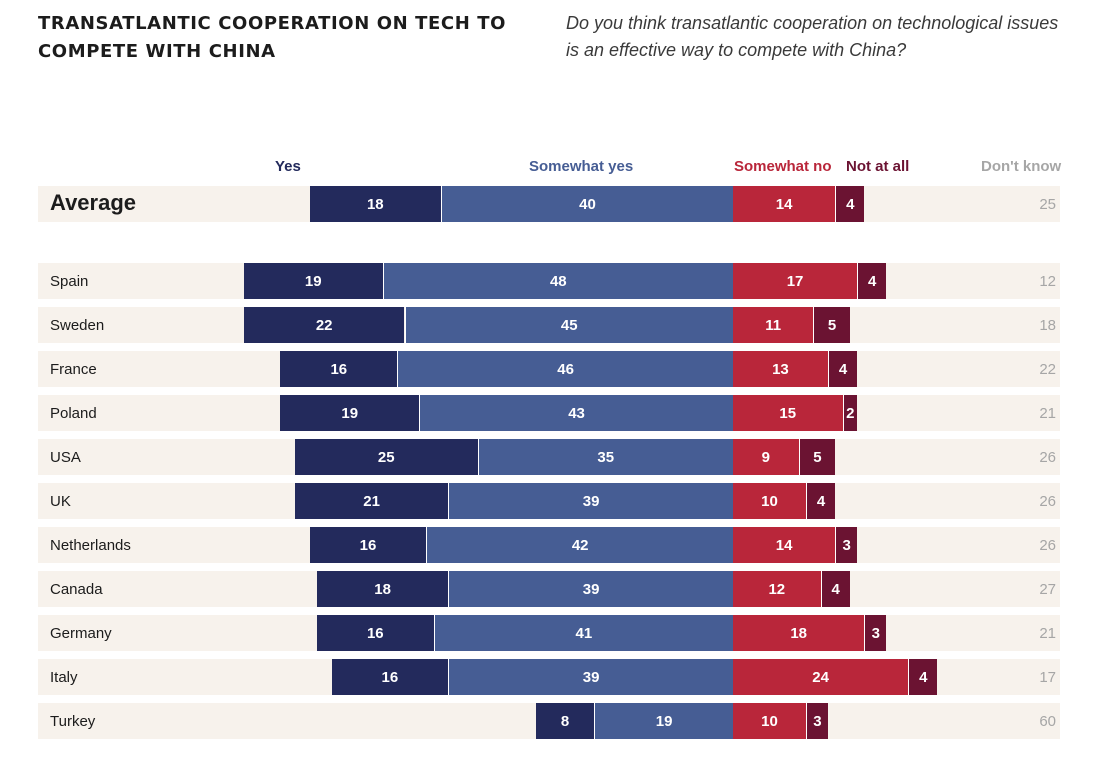 This screenshot has width=1097, height=782. What do you see at coordinates (583, 633) in the screenshot?
I see `bar-somewhat-yes-germany: 41` at bounding box center [583, 633].